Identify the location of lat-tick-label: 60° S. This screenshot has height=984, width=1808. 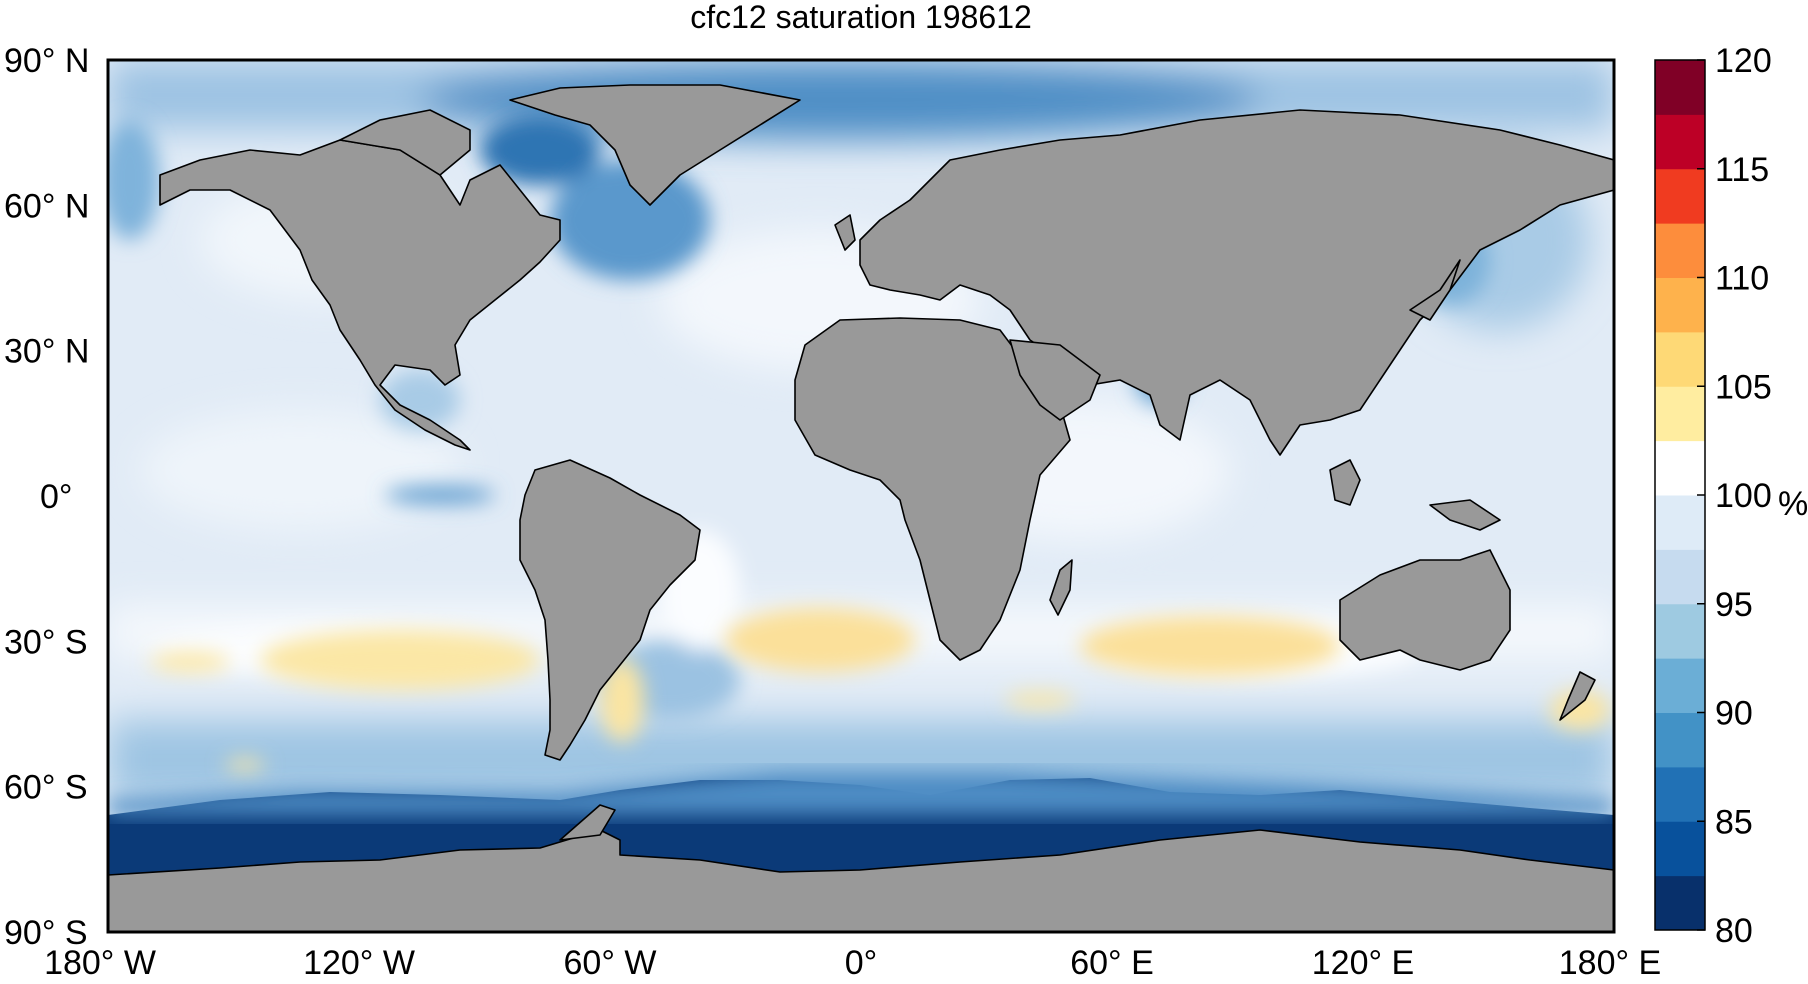
(46, 788).